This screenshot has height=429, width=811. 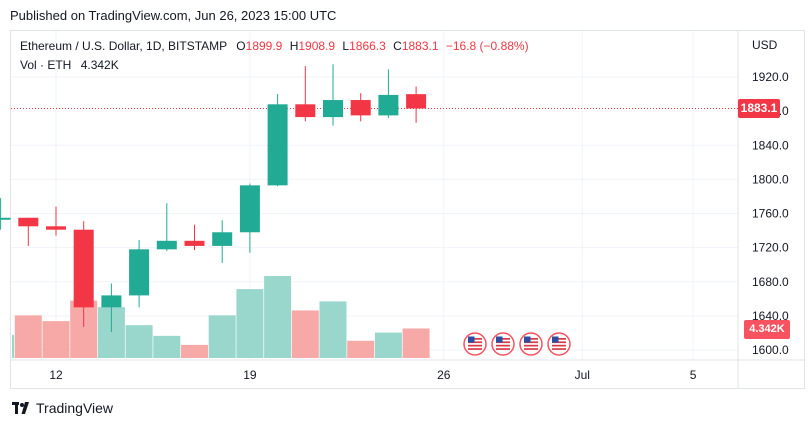 I want to click on volume-legend: Vol · ETH 4.342K, so click(x=69, y=65).